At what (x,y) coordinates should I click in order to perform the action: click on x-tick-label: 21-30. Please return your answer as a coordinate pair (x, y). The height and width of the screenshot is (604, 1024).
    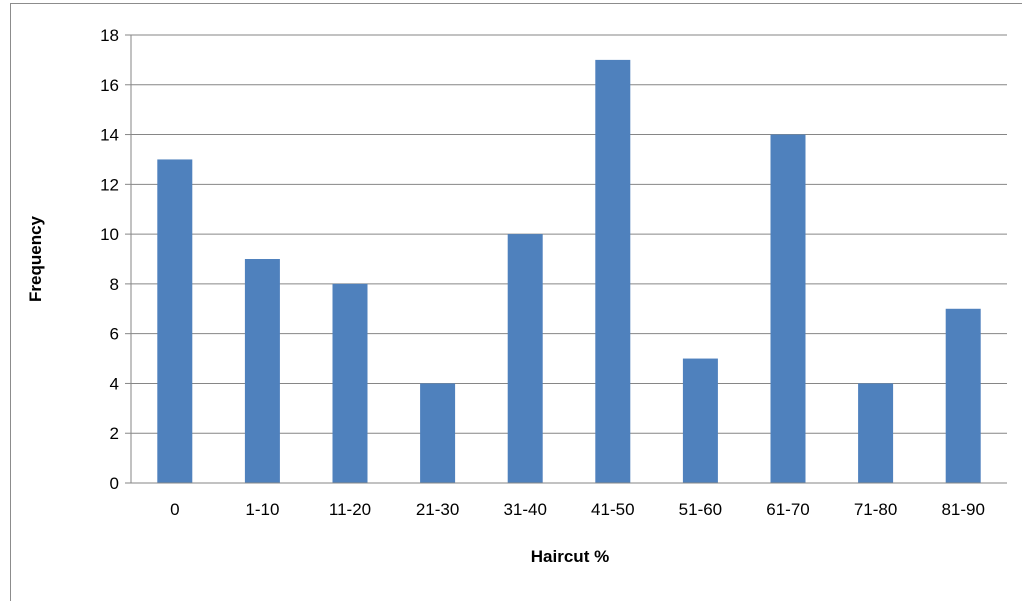
    Looking at the image, I should click on (437, 509).